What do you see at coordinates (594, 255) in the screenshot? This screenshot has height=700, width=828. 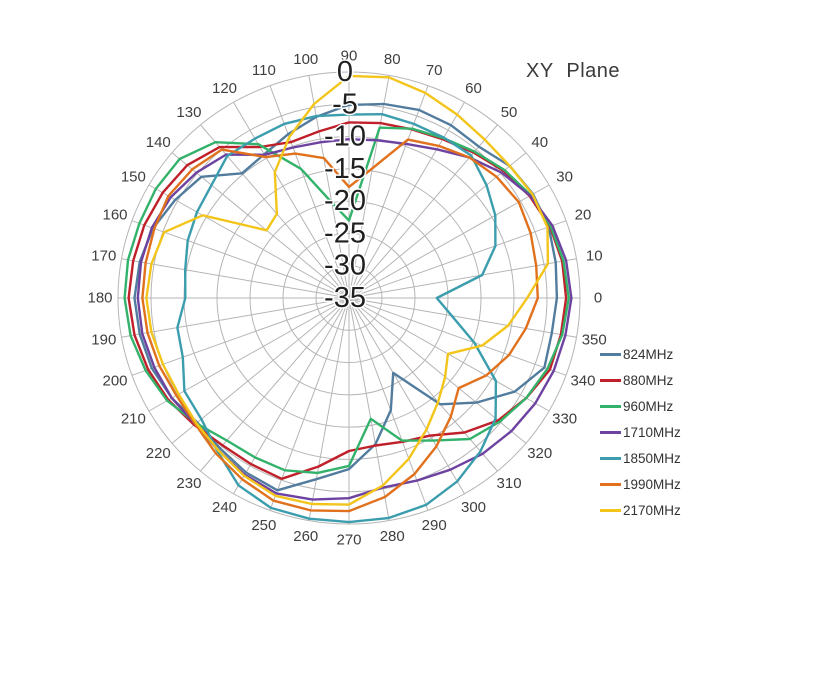 I see `angle-label-10: 10` at bounding box center [594, 255].